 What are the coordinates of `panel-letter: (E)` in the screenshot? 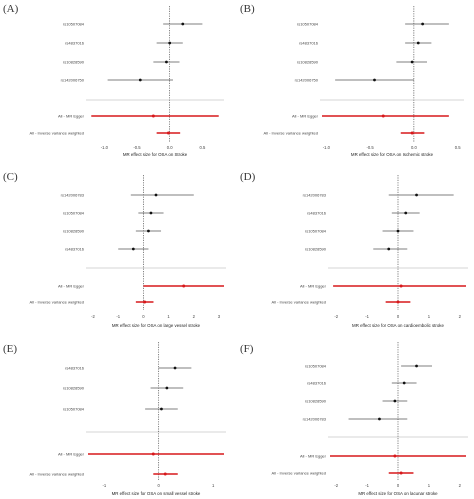 It's located at (10, 349).